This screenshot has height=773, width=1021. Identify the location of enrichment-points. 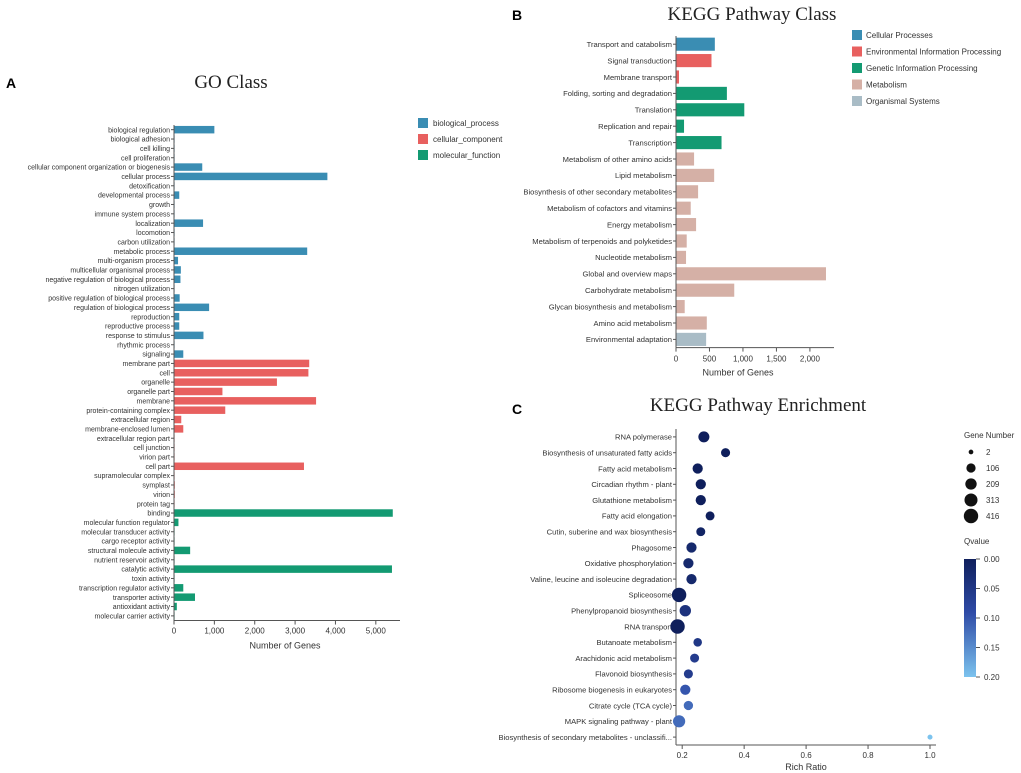
(801, 585).